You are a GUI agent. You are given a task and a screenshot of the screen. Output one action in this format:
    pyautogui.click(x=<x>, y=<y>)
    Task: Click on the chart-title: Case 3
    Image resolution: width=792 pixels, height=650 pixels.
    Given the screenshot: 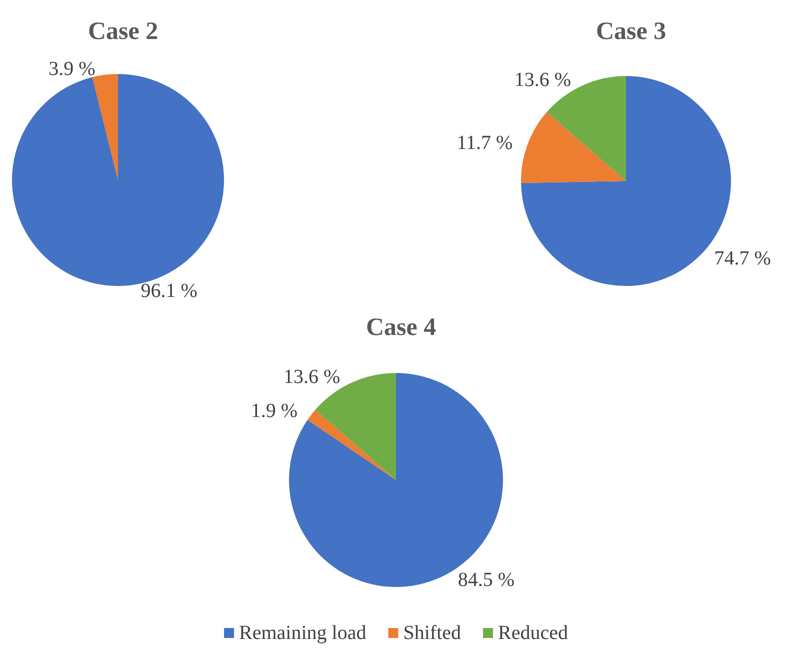 What is the action you would take?
    pyautogui.click(x=631, y=31)
    